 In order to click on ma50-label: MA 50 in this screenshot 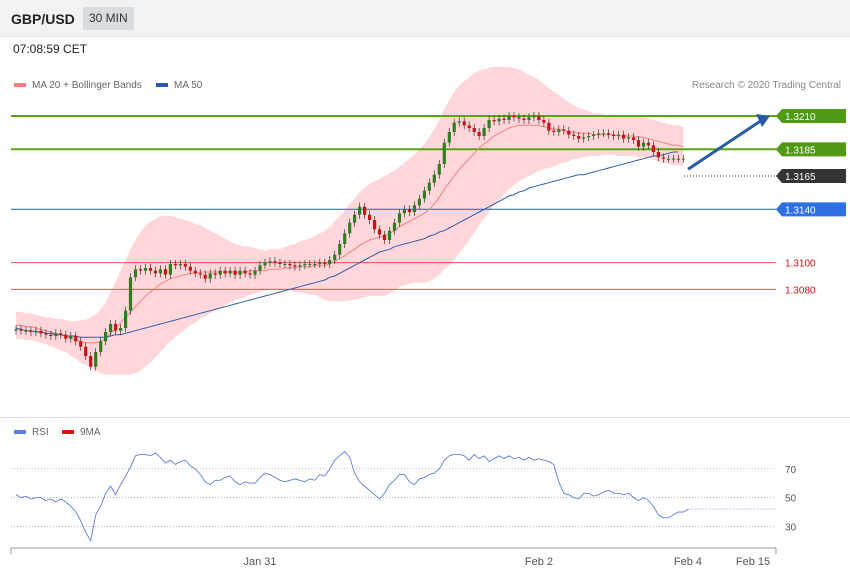, I will do `click(188, 85)`.